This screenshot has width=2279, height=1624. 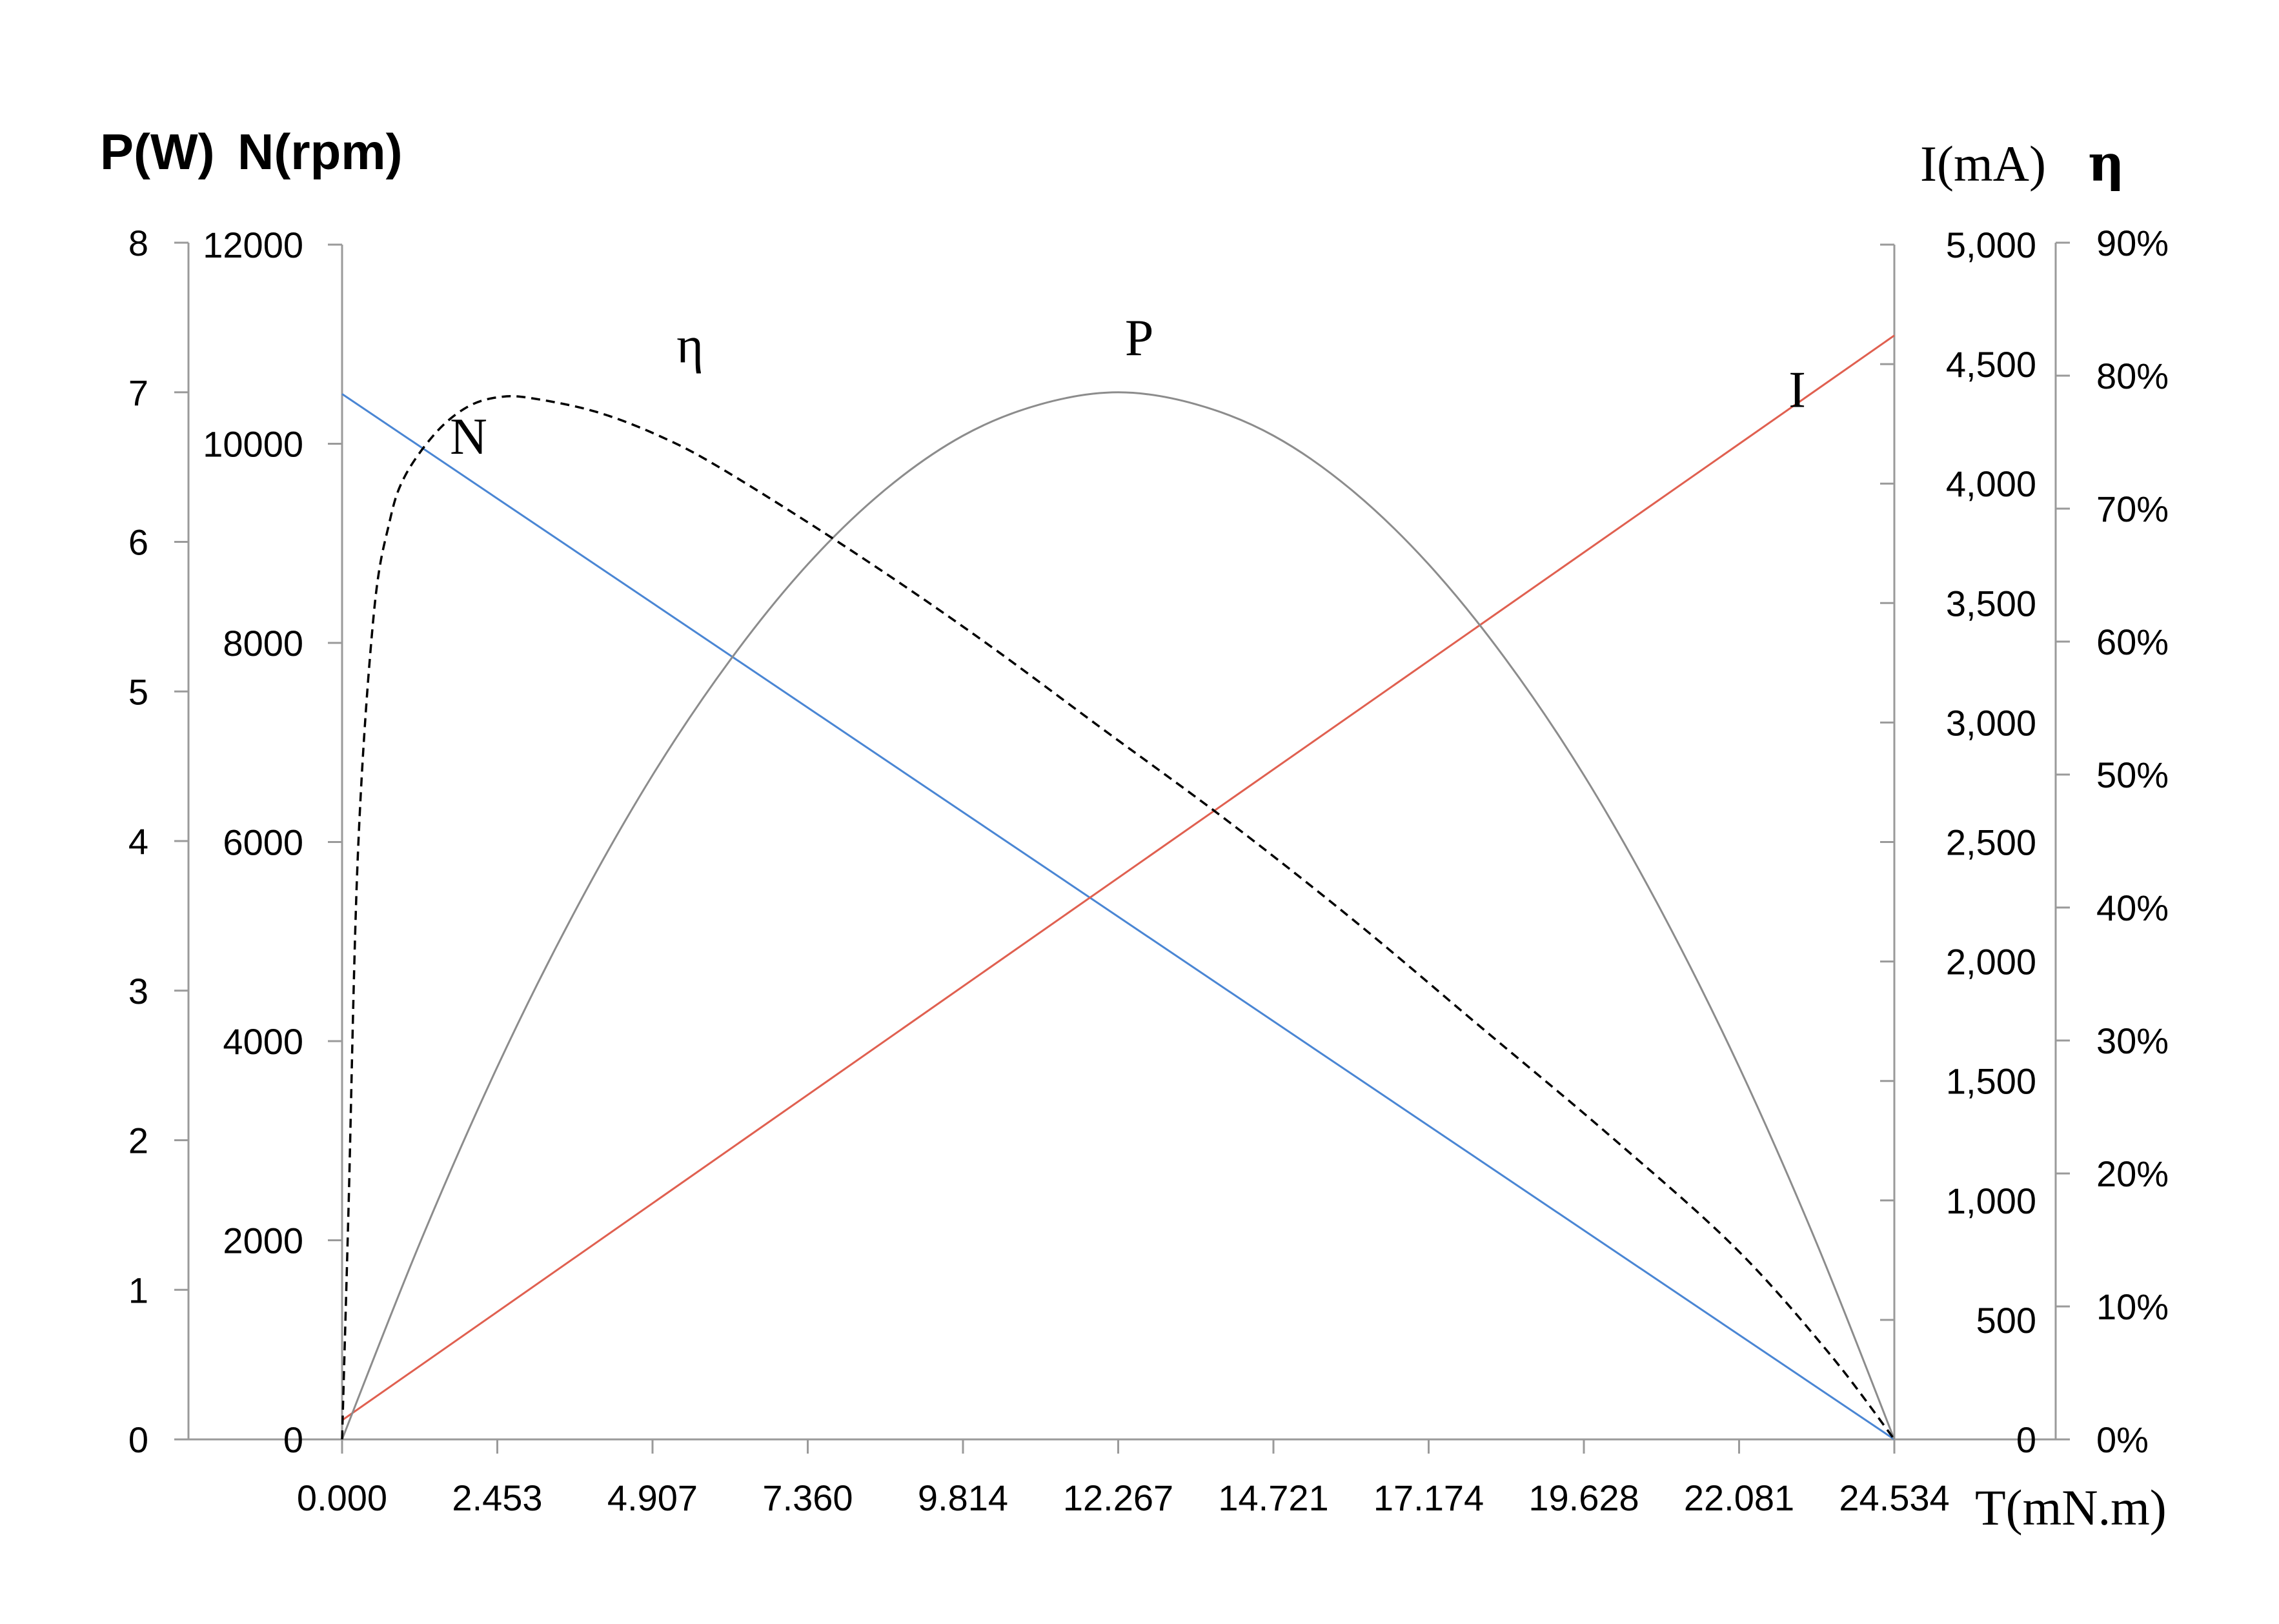 What do you see at coordinates (2132, 775) in the screenshot?
I see `eta-tick-label: 50%` at bounding box center [2132, 775].